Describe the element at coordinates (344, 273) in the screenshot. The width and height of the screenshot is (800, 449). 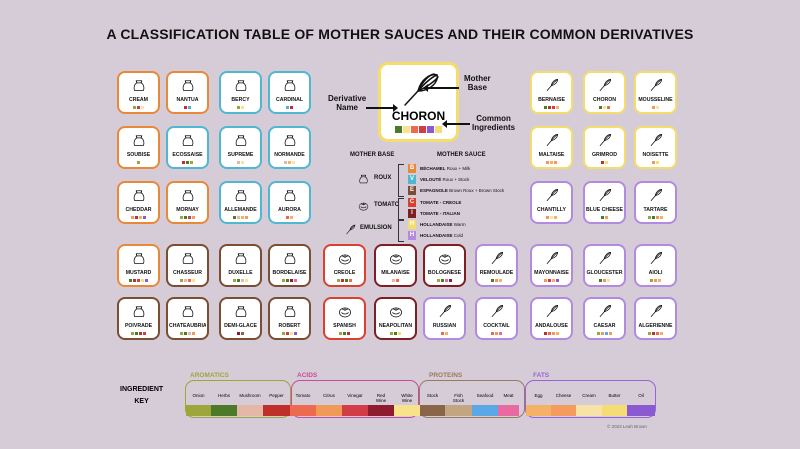
I see `sauce-name: CREOLE` at that location.